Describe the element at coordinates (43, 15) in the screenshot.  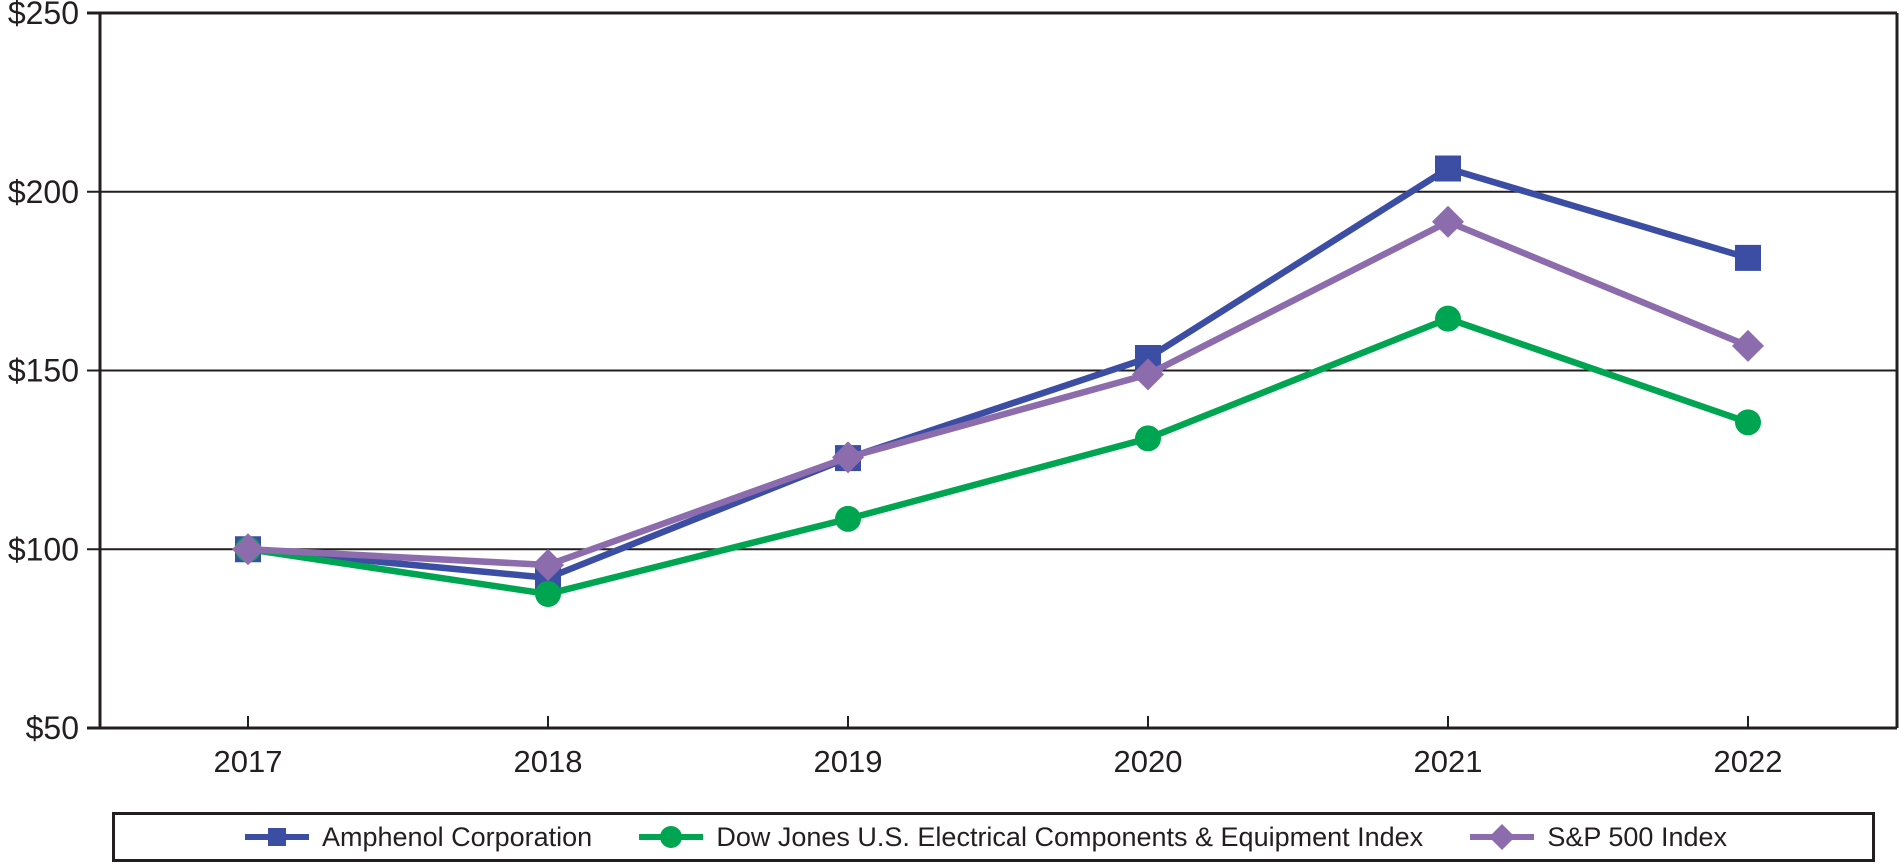
I see `y-axis-tick-label: $250` at that location.